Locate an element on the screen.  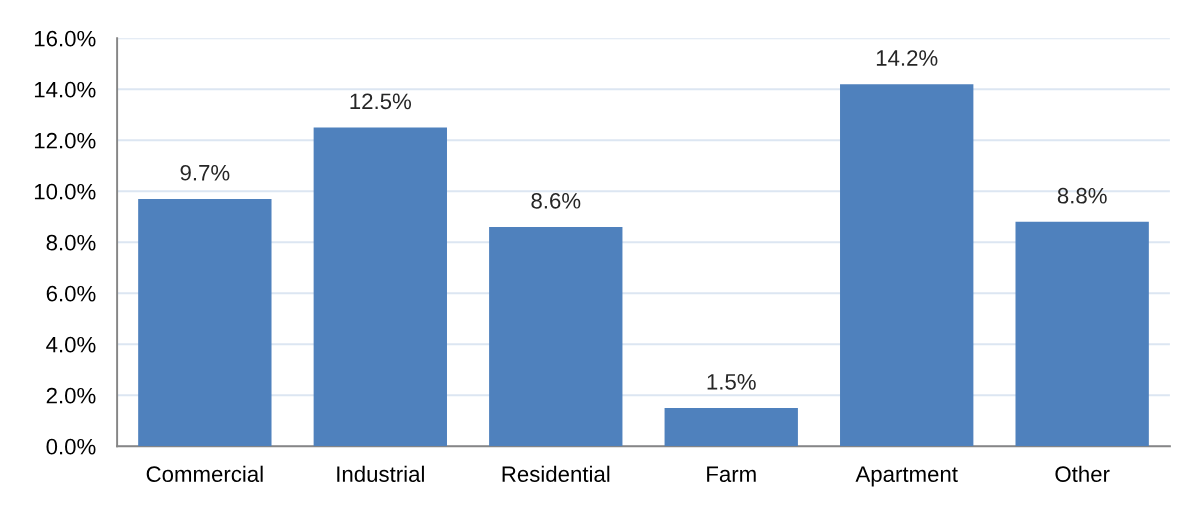
x-tick-label: Residential is located at coordinates (556, 474).